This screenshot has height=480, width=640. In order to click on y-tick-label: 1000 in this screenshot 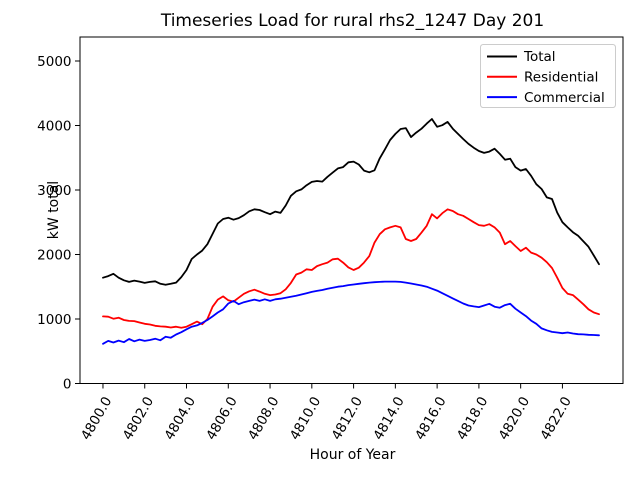, I will do `click(54, 320)`.